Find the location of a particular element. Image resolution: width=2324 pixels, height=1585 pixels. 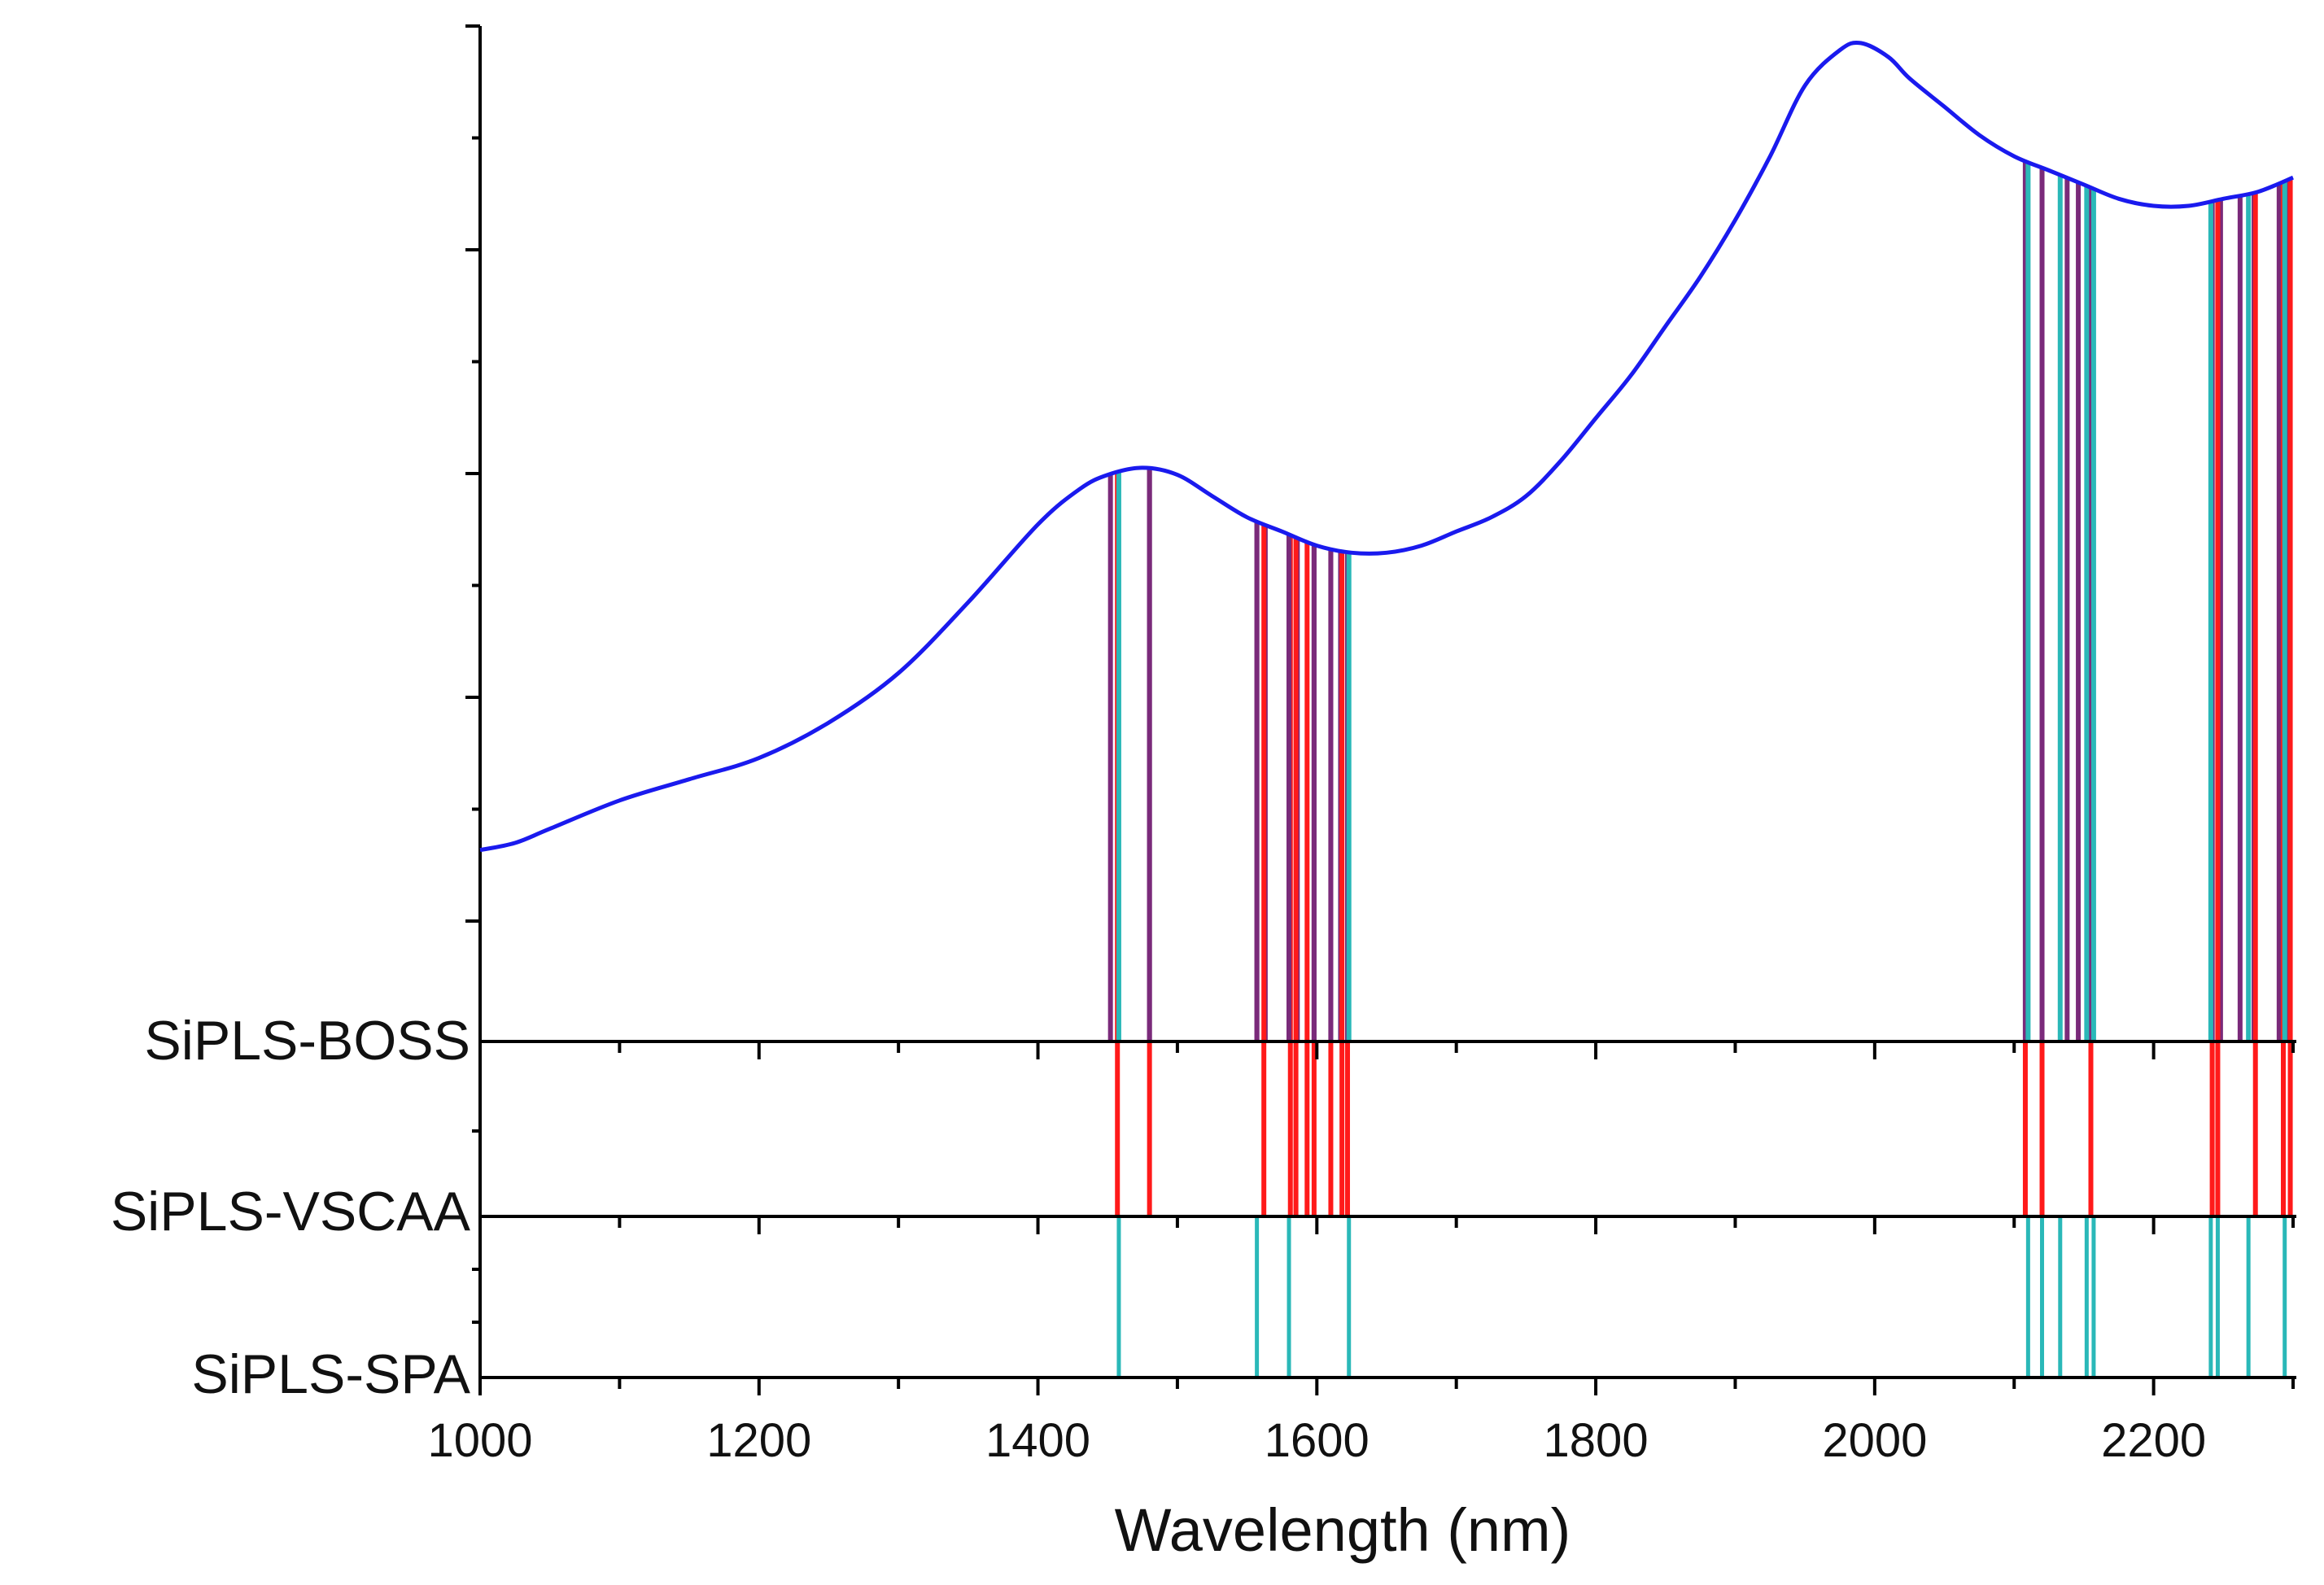

panel-label-sipls-spa: SiPLS-SPA is located at coordinates (330, 1374).